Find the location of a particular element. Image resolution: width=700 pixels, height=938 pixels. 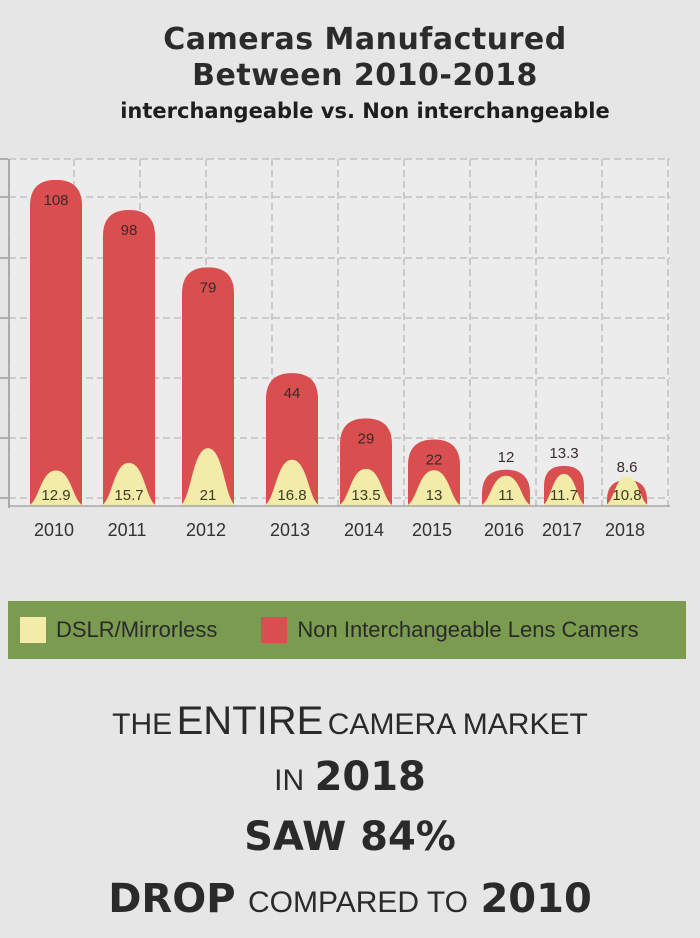

legend-label-dslr: DSLR/Mirrorless is located at coordinates (137, 629).